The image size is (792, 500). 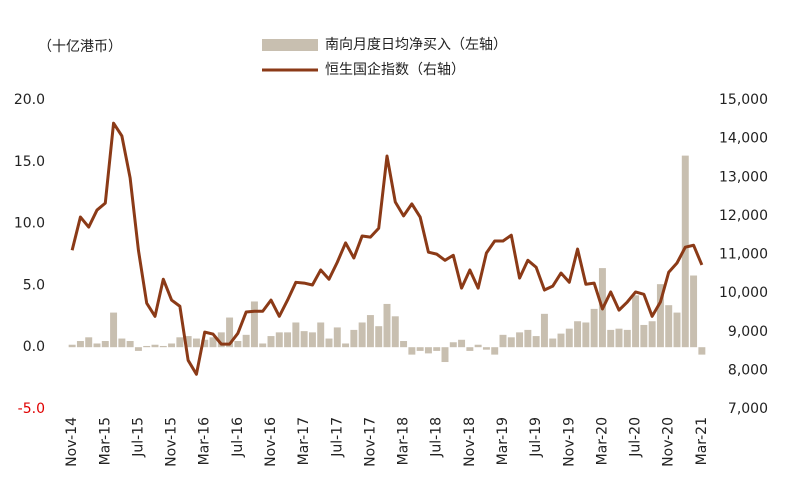 I want to click on y2-tick-label: 15,000, so click(x=743, y=100).